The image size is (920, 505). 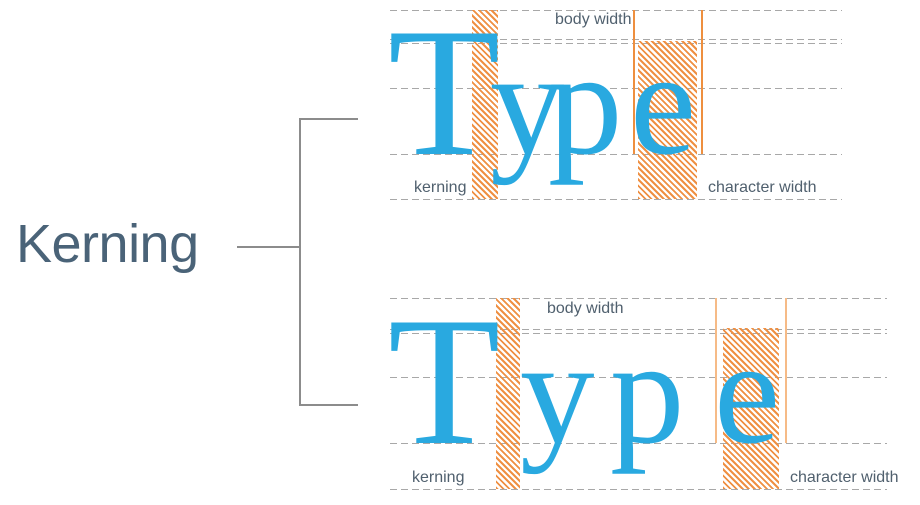 I want to click on bracket-stem-line, so click(x=300, y=262).